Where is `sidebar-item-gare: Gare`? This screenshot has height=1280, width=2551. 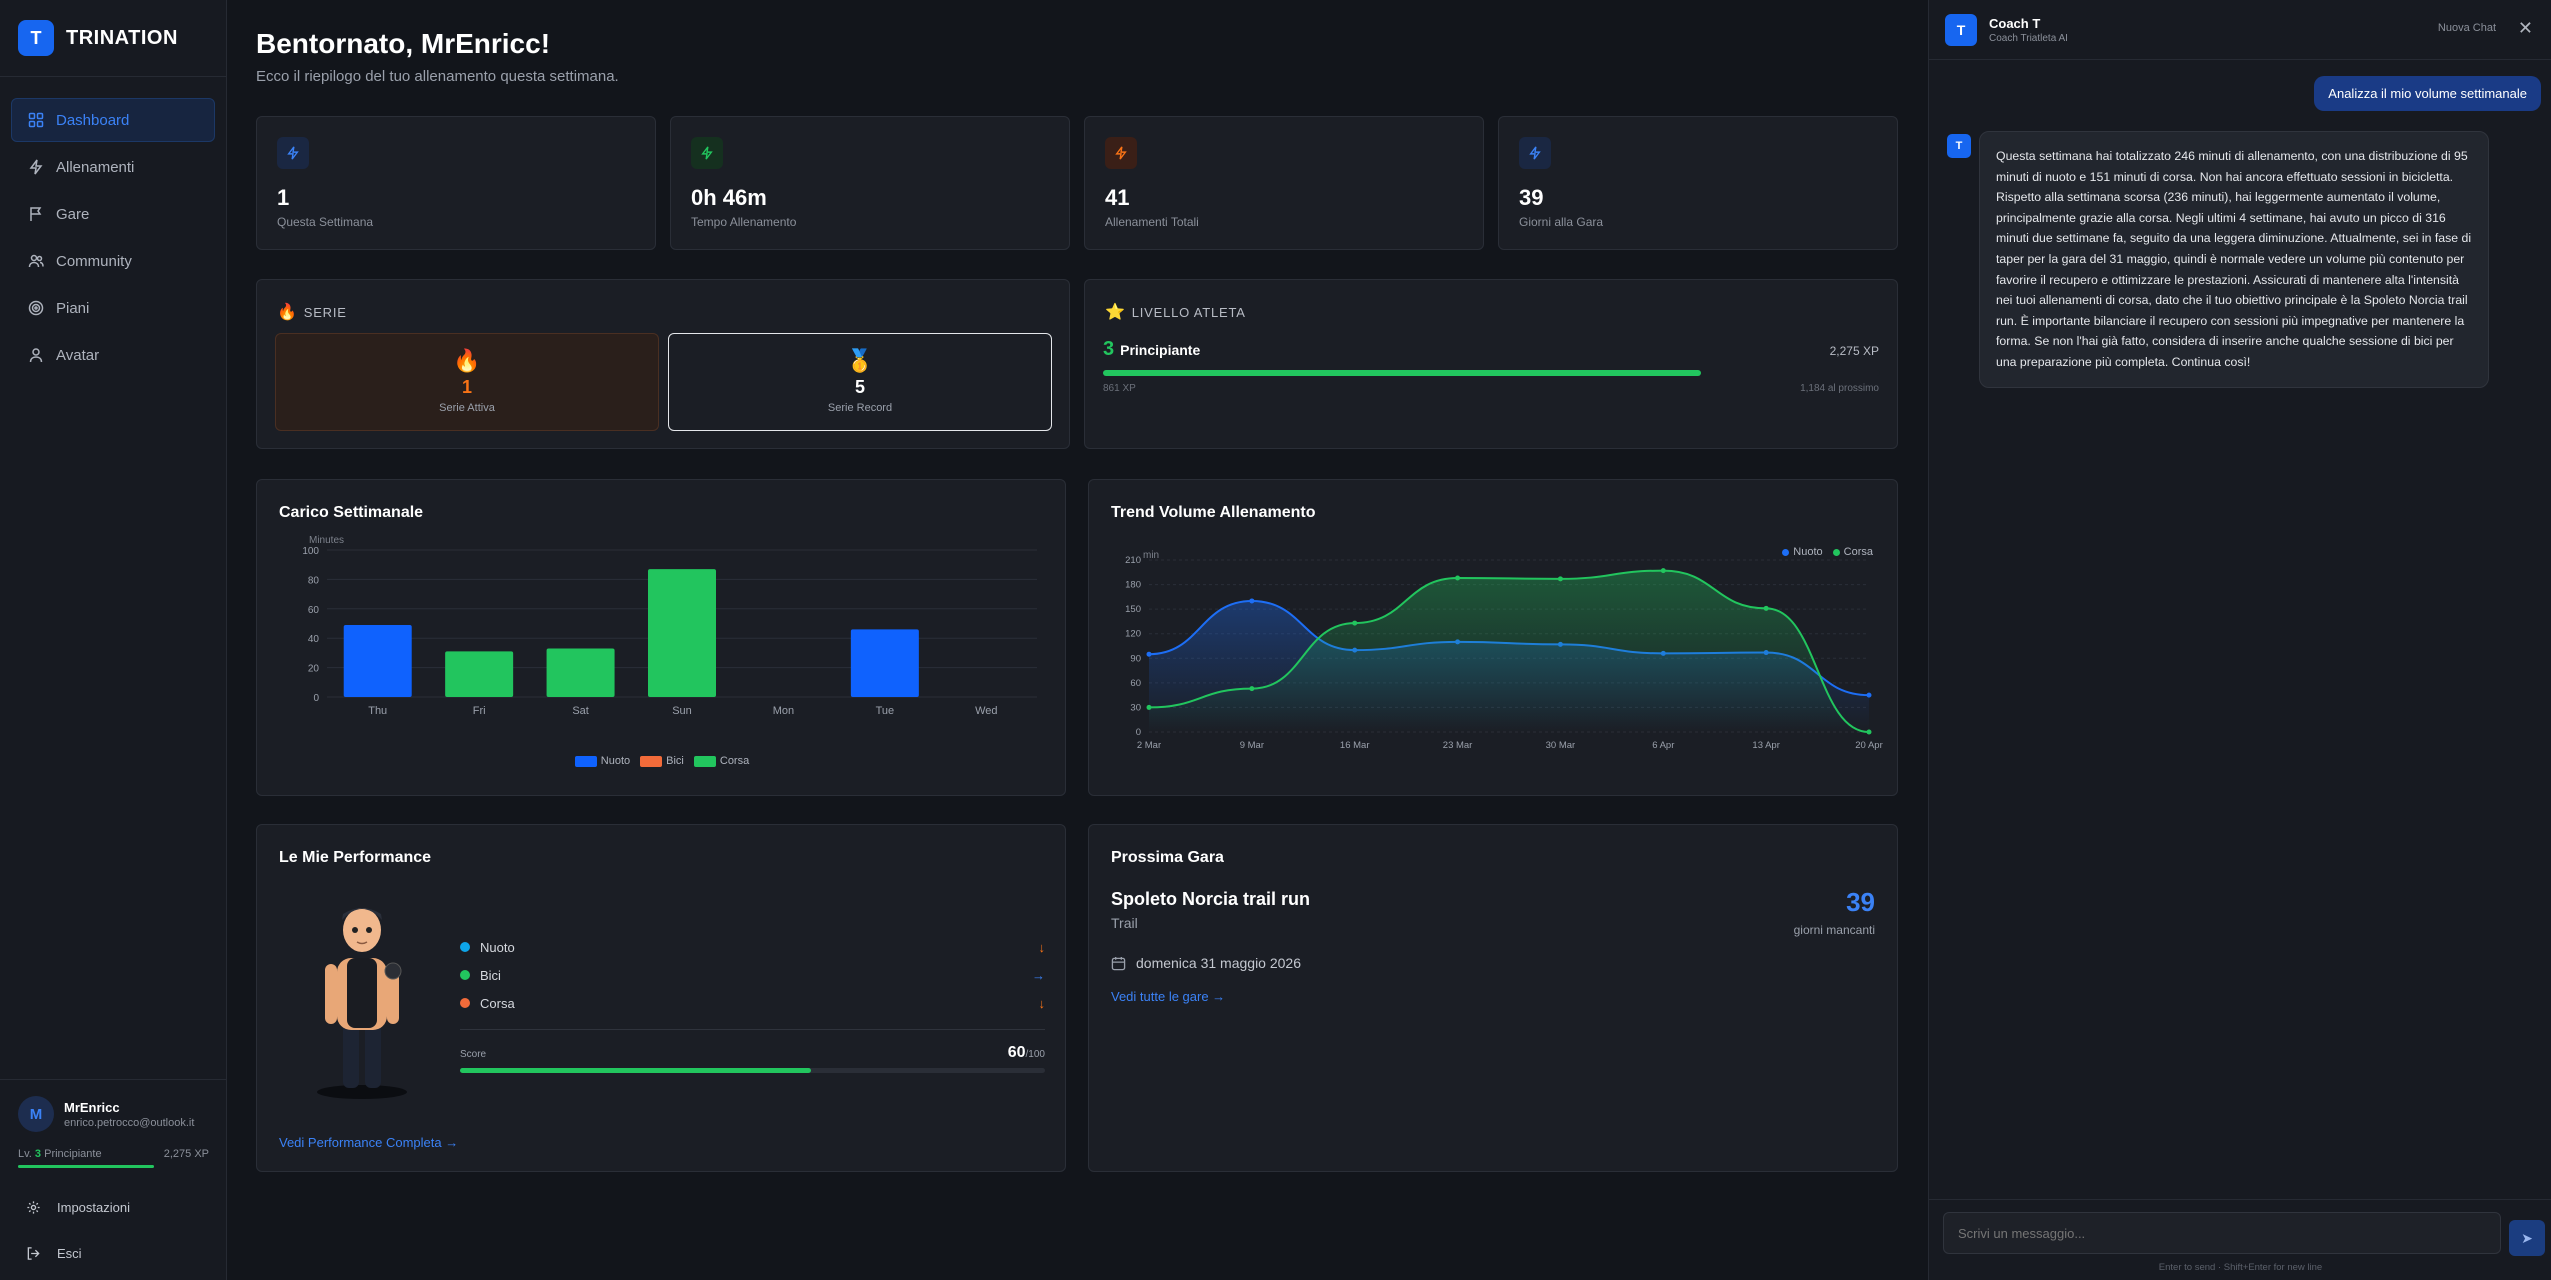 sidebar-item-gare: Gare is located at coordinates (113, 214).